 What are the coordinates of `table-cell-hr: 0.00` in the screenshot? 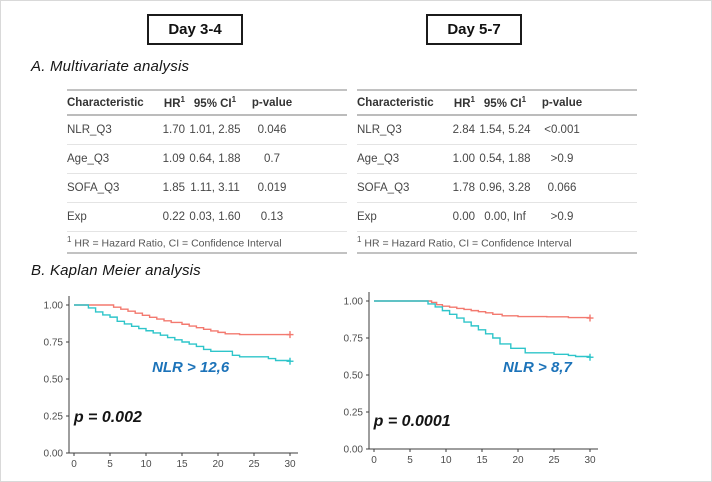 It's located at (459, 217).